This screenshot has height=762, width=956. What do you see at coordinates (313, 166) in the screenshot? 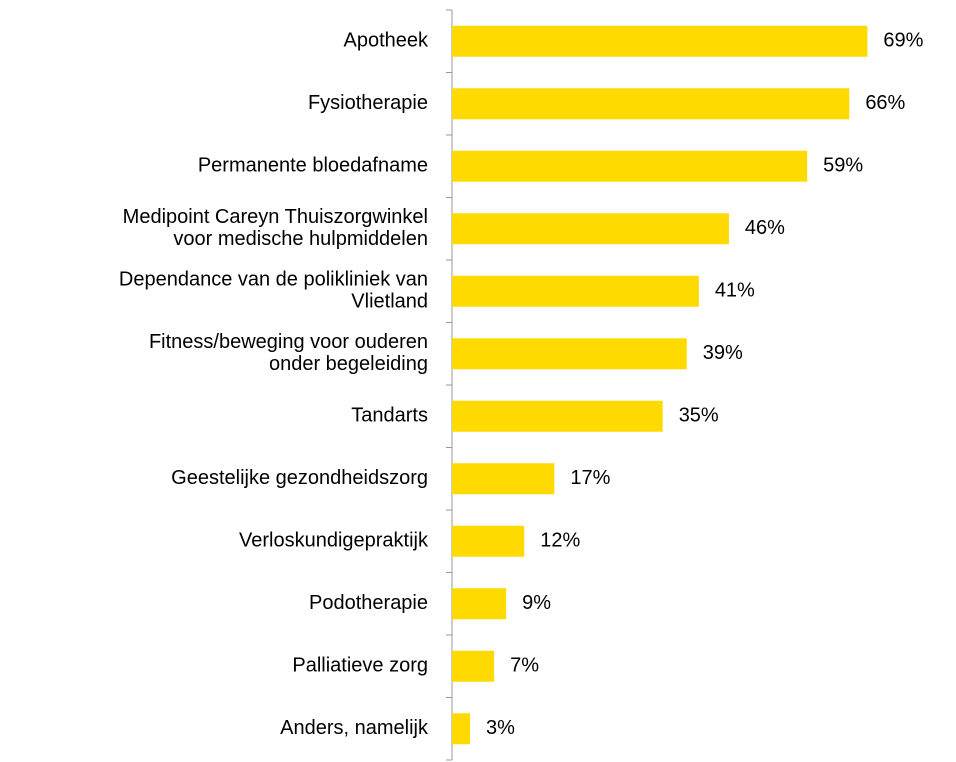
I see `category-label: Permanente bloedafname` at bounding box center [313, 166].